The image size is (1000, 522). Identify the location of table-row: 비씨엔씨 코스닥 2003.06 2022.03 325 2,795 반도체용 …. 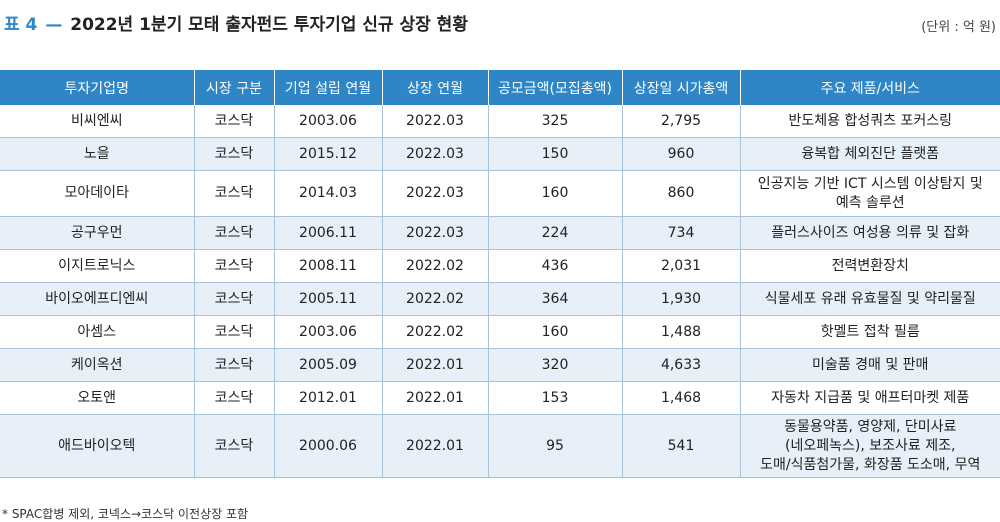
(500, 121).